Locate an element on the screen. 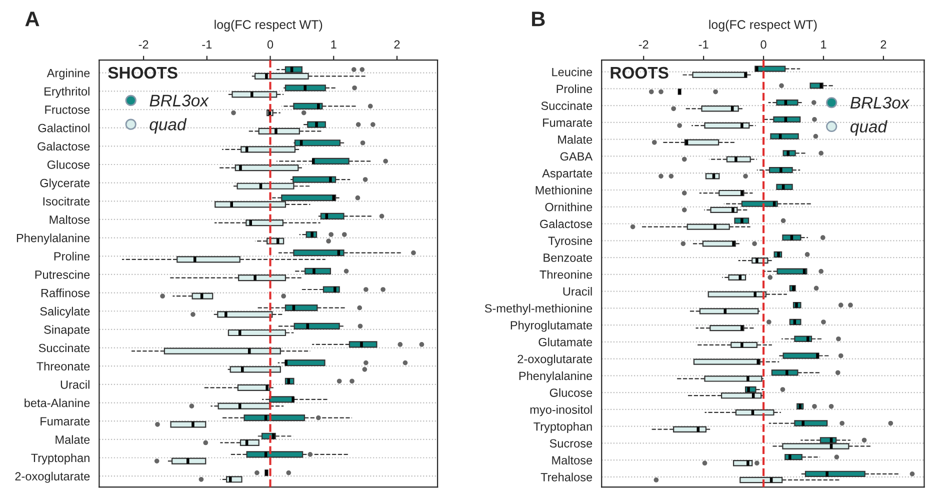  y-tick-label: S-methyl-methionine is located at coordinates (538, 309).